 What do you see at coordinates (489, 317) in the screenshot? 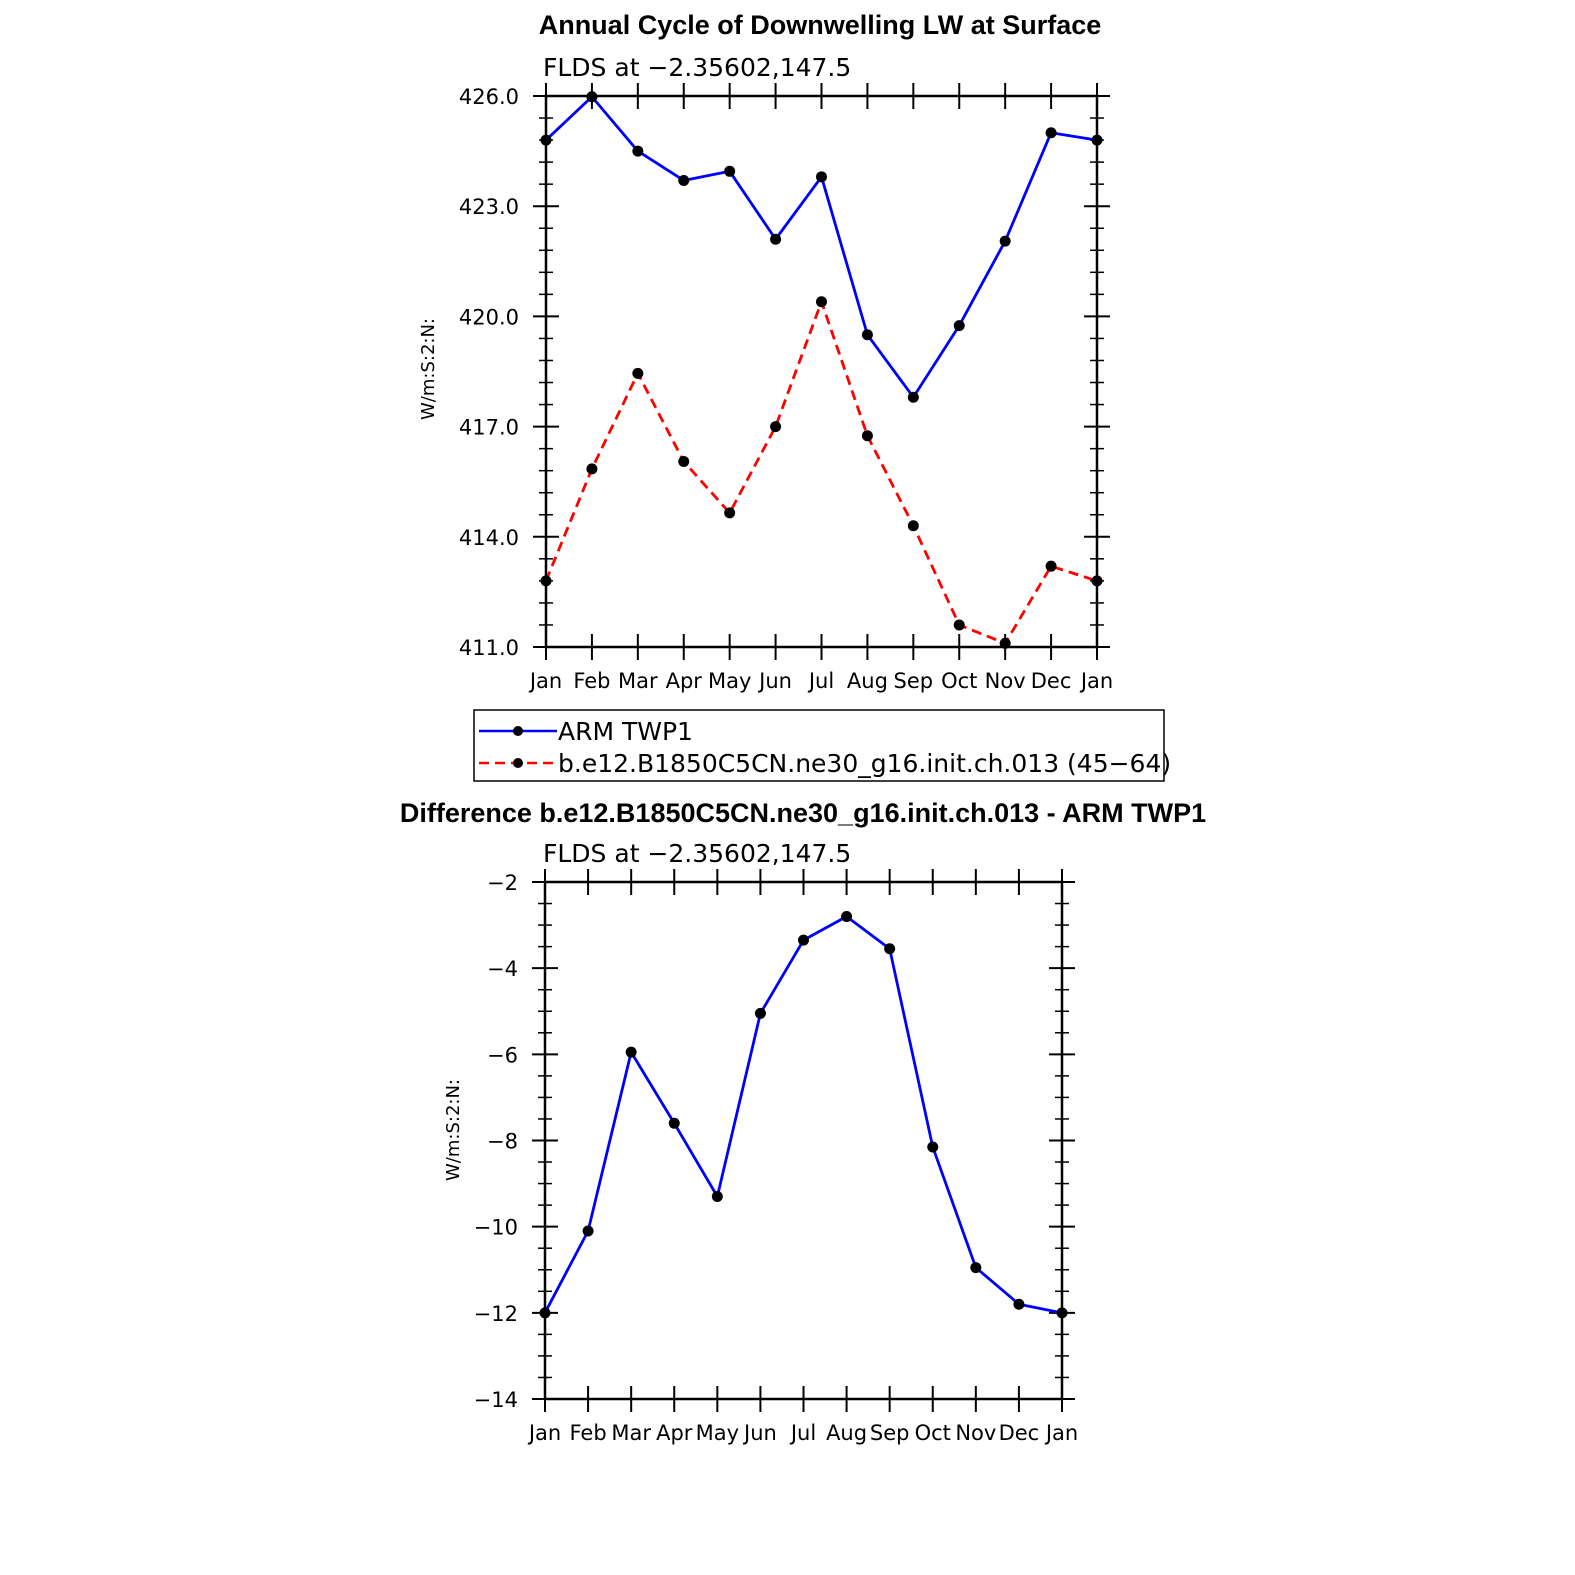
I see `chart-top-ytick-label: 420.0` at bounding box center [489, 317].